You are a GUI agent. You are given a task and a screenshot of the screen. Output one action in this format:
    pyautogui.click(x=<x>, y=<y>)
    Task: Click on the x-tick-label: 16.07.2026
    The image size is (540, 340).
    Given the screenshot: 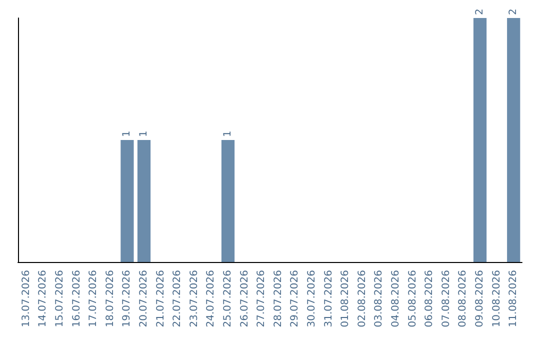 What is the action you would take?
    pyautogui.click(x=76, y=299)
    